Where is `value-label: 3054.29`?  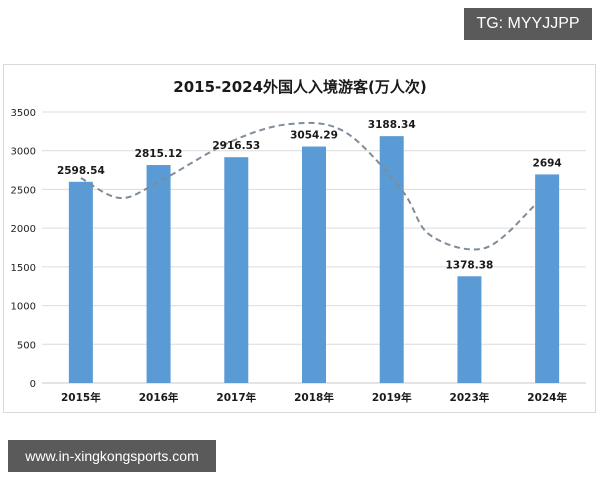
value-label: 3054.29 is located at coordinates (314, 136).